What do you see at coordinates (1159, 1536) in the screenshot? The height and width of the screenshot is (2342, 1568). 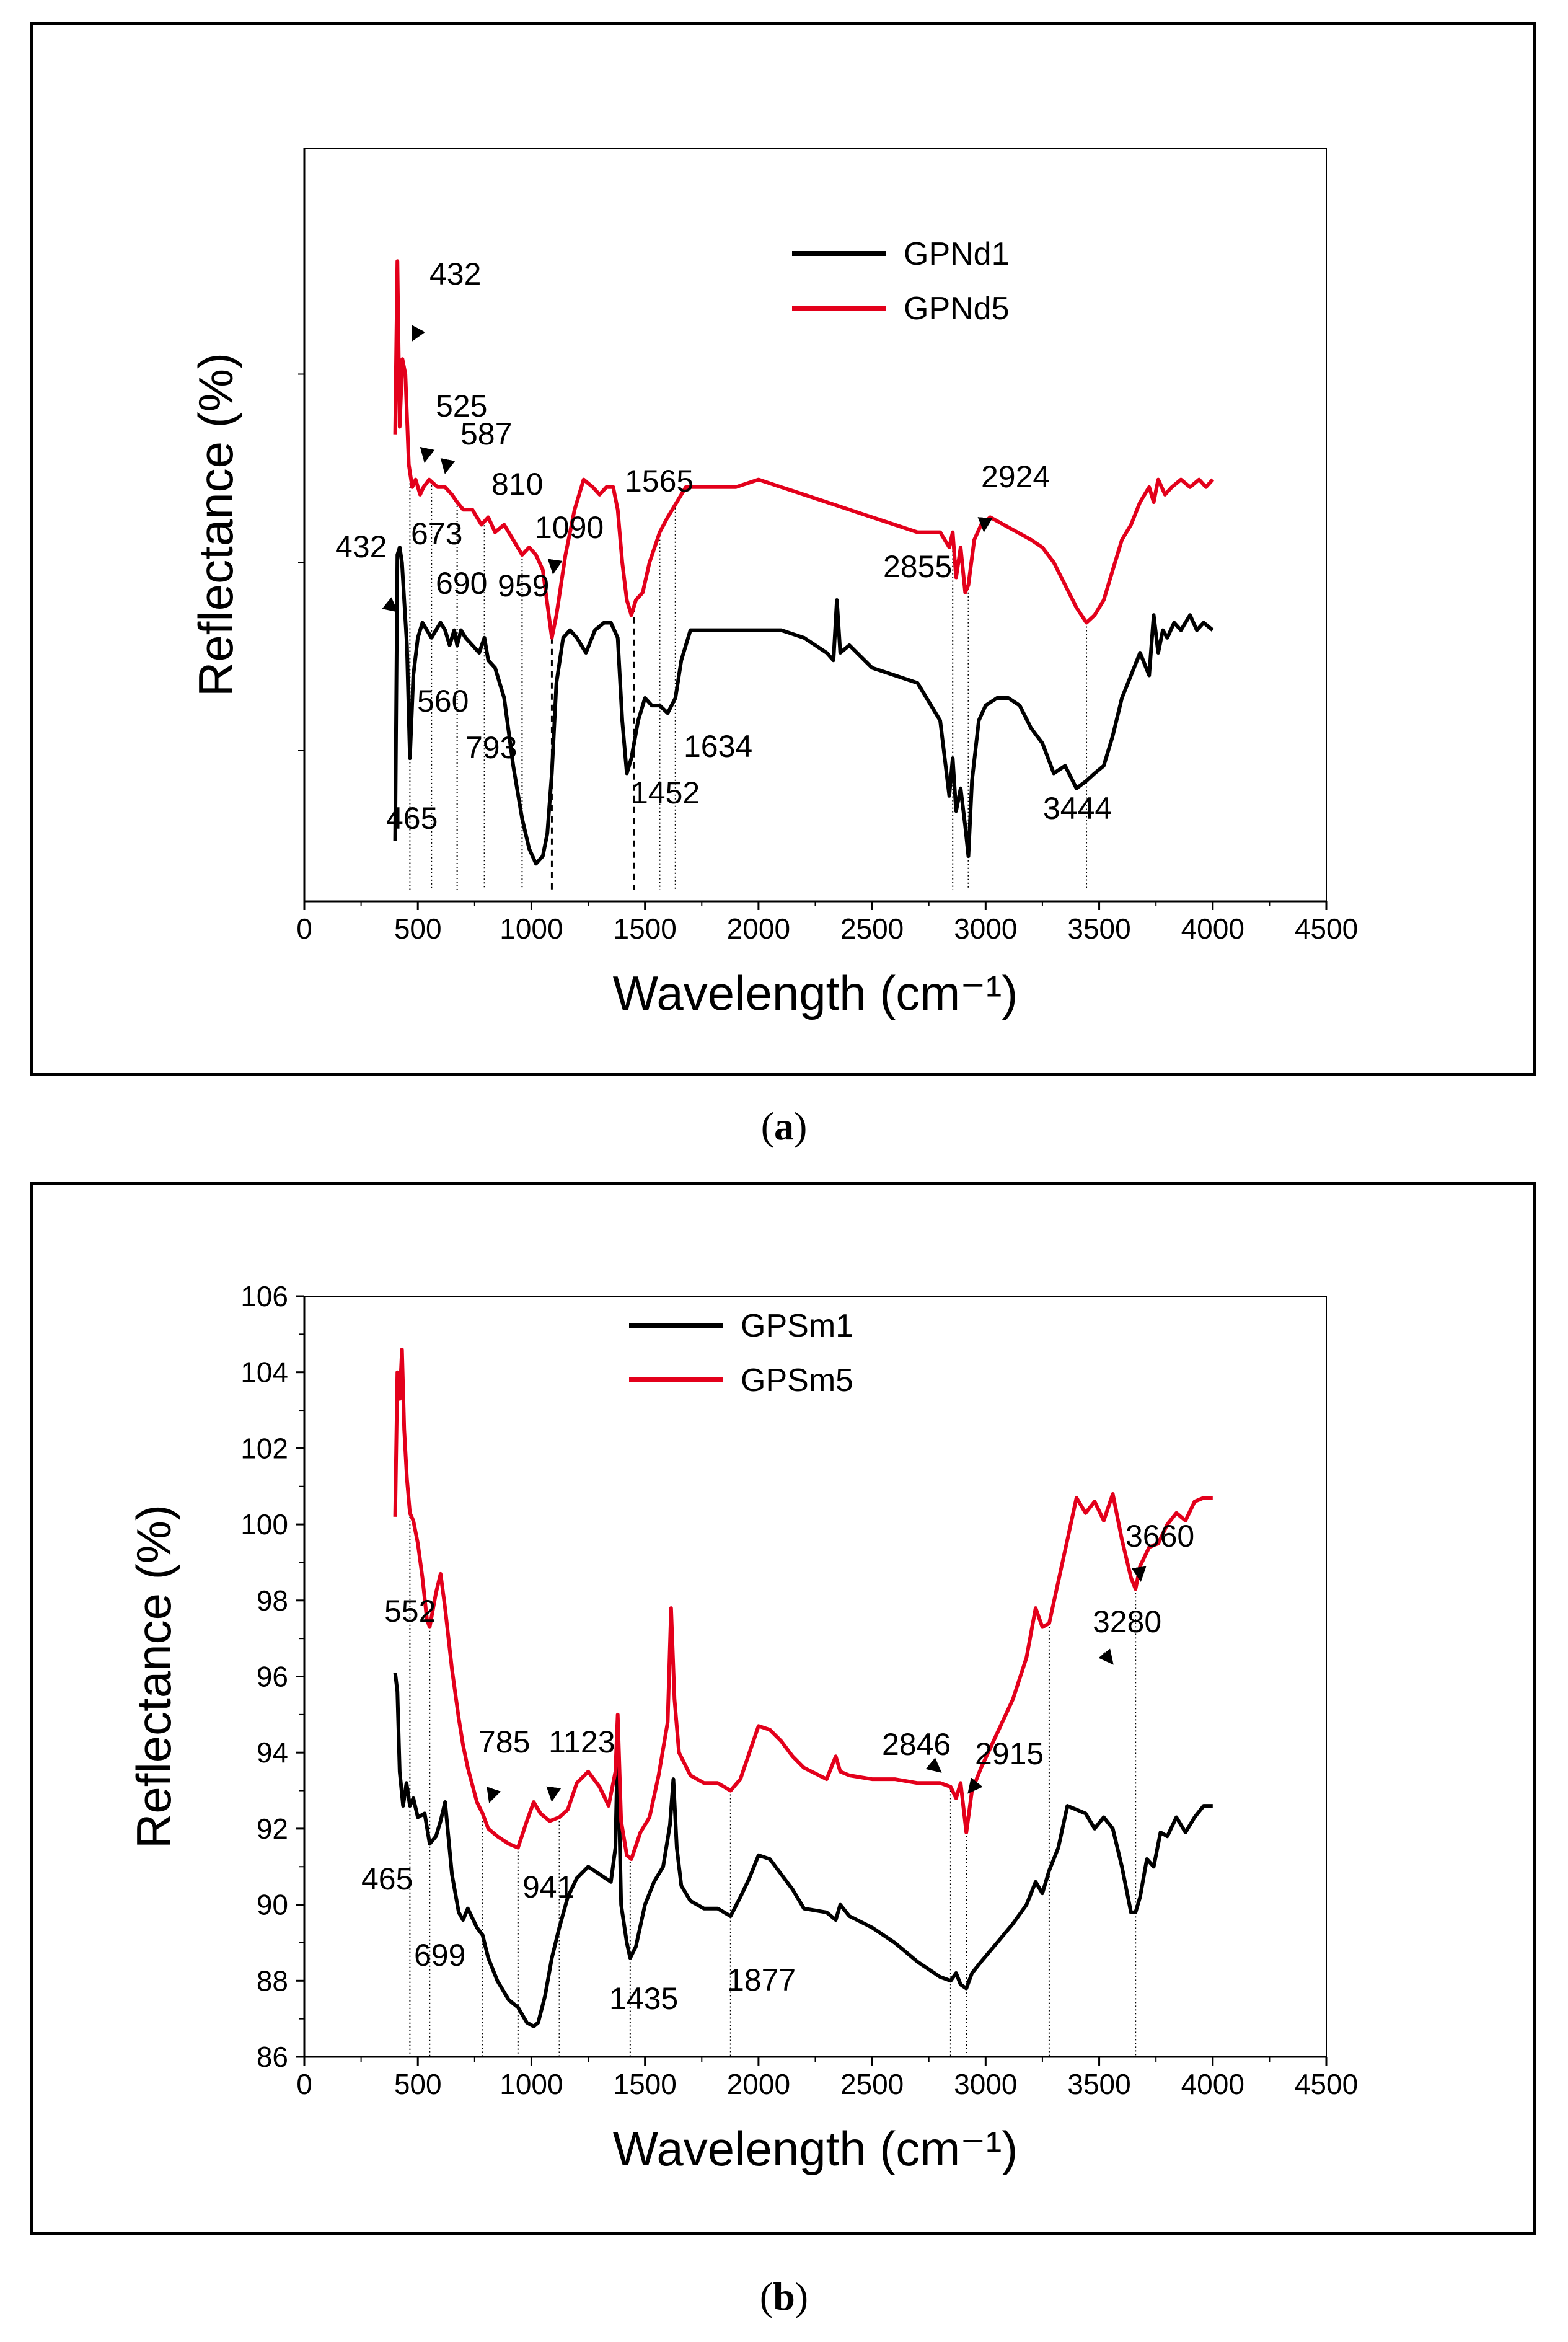 I see `peak-annotation: 3660` at bounding box center [1159, 1536].